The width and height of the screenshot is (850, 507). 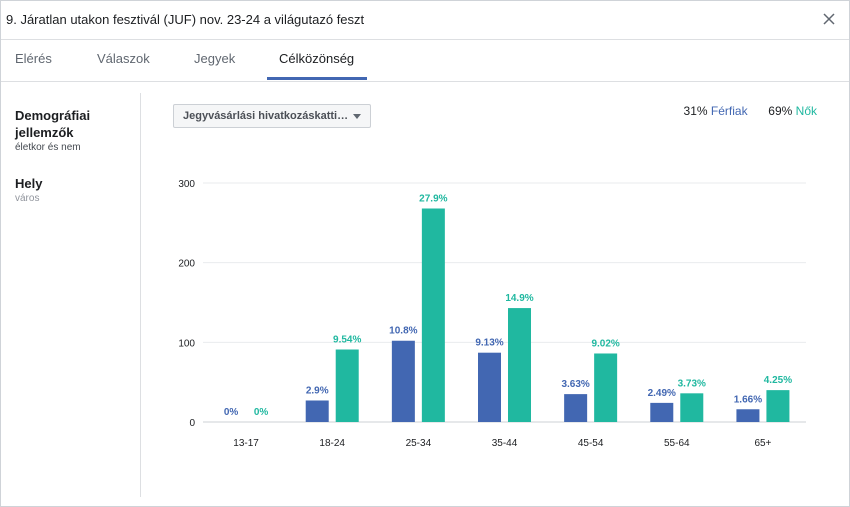 I want to click on legend-men-pct: 31%, so click(x=695, y=111).